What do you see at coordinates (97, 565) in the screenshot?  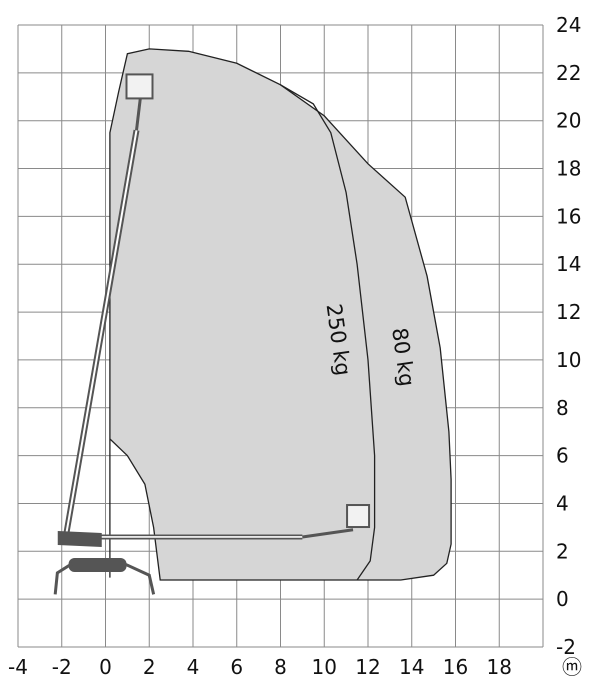 I see `track-base` at bounding box center [97, 565].